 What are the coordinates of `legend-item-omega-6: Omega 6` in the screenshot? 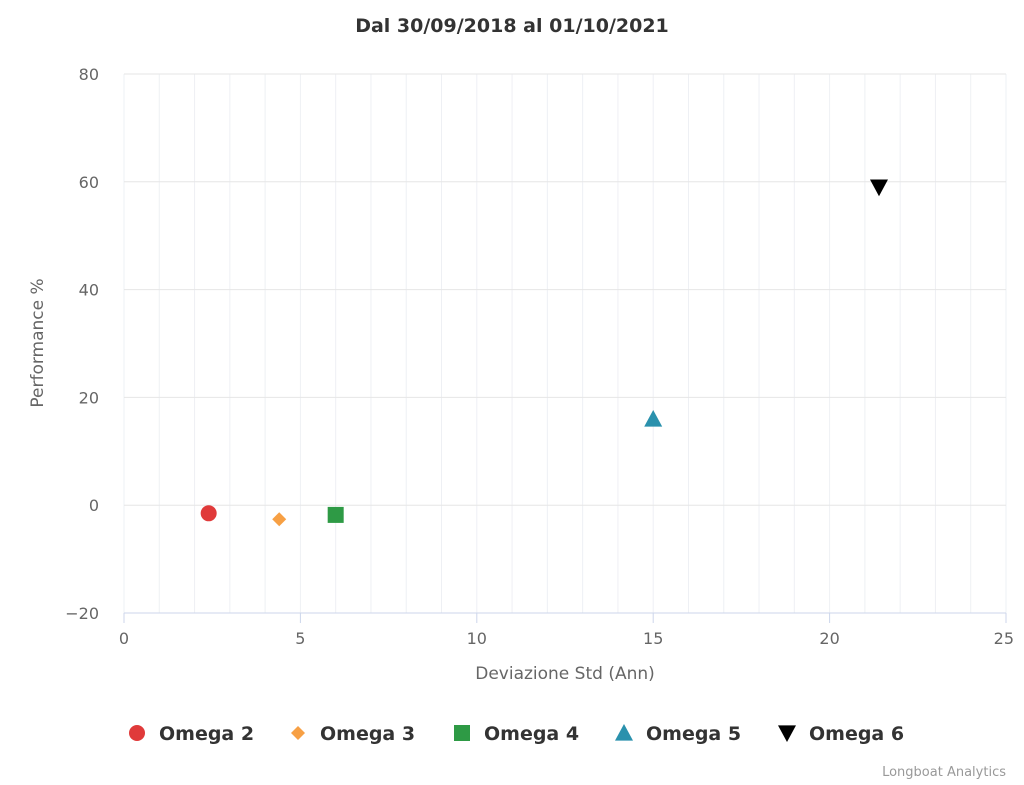 It's located at (841, 734).